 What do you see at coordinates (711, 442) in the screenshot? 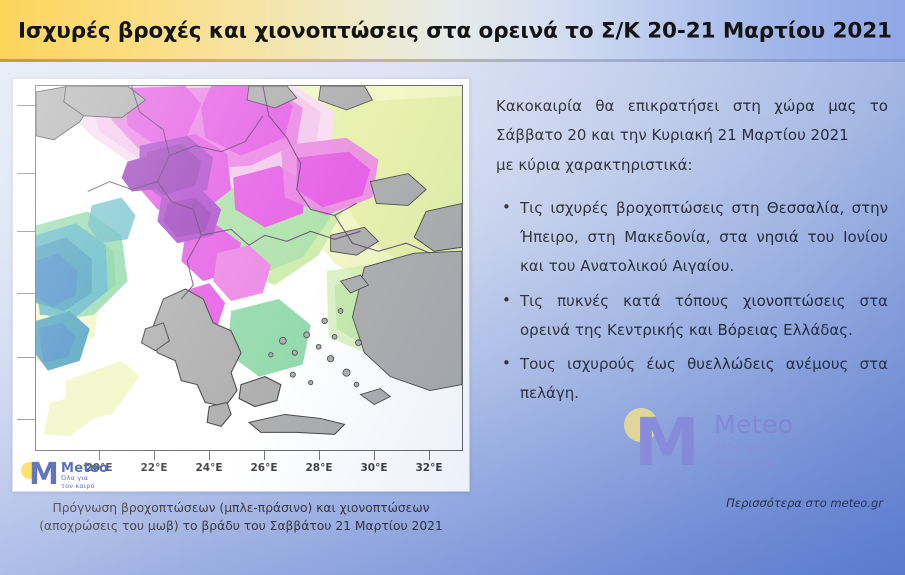
I see `meteo-brand-logo: M Meteo Όλα για τον καιρό` at bounding box center [711, 442].